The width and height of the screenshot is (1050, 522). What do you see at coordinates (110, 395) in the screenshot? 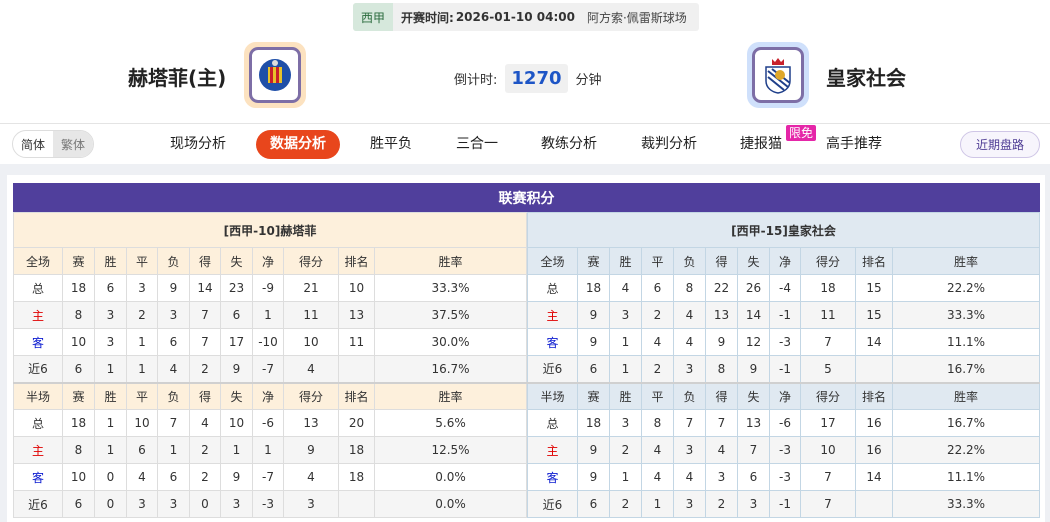
I see `column-header: 胜` at bounding box center [110, 395].